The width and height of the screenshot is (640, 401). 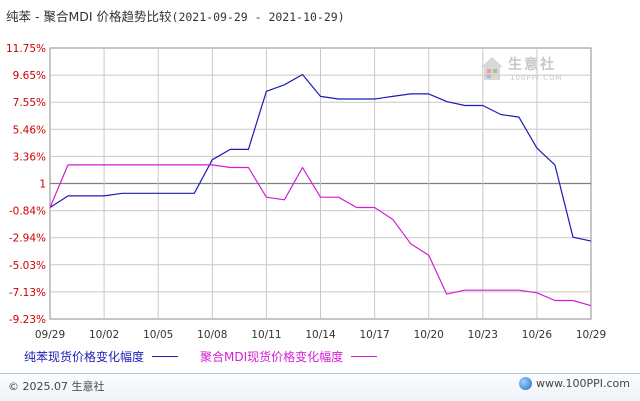 What do you see at coordinates (320, 387) in the screenshot?
I see `footer-bar` at bounding box center [320, 387].